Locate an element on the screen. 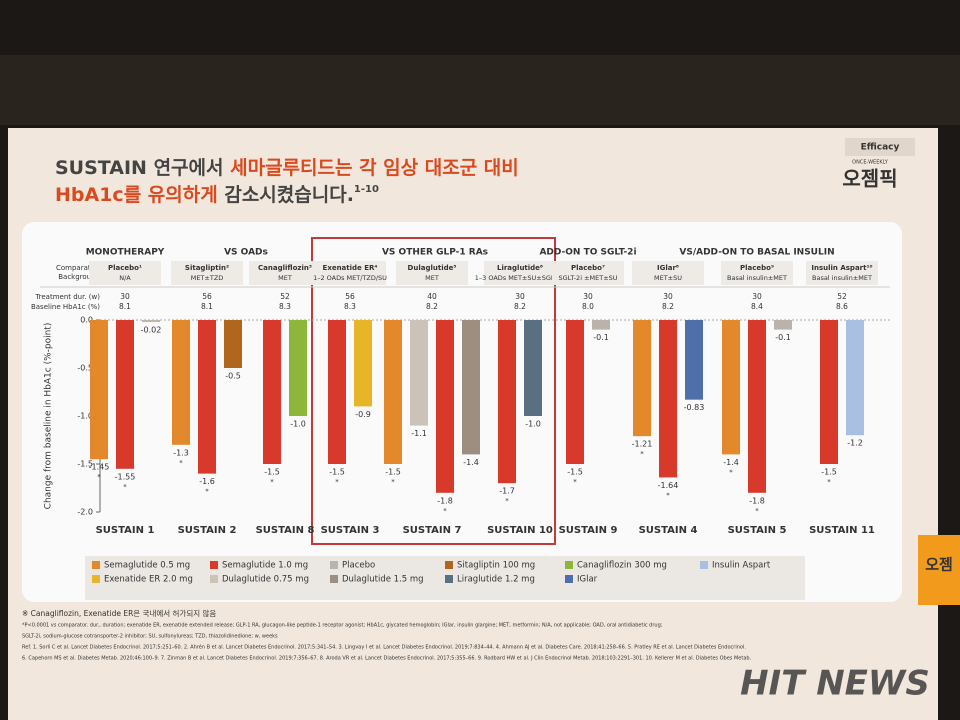  x-tick-label: SUSTAIN 7 is located at coordinates (432, 530).